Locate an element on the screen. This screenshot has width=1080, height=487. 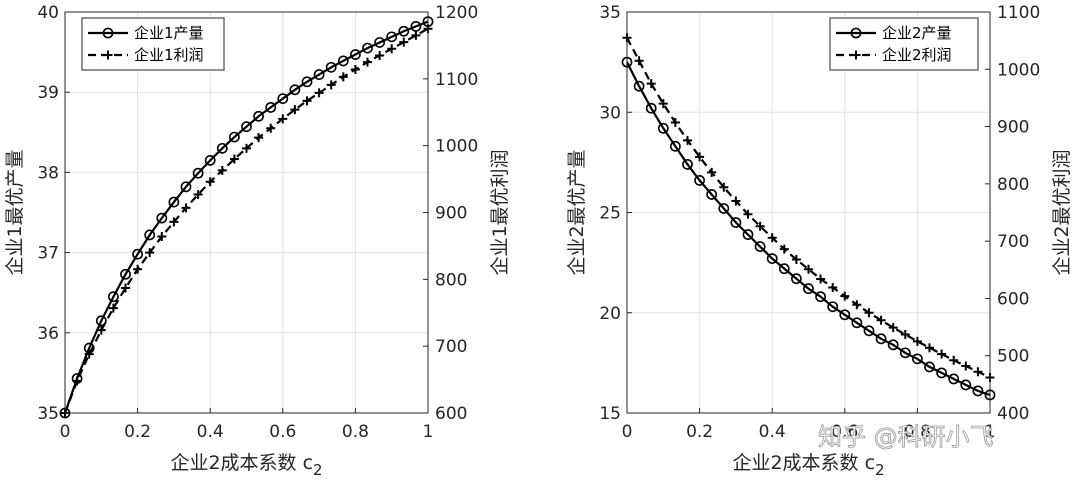
y-right-tick-label: 600 is located at coordinates (1013, 299).